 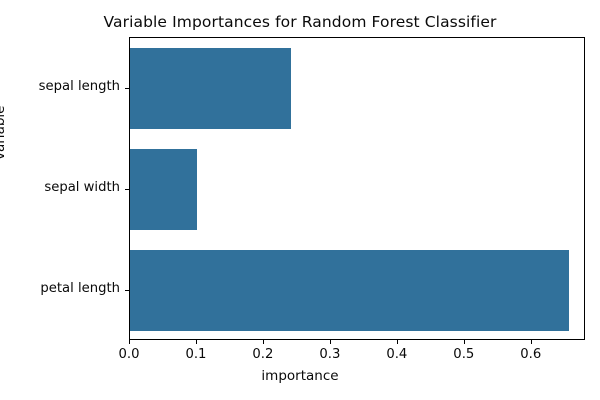 What do you see at coordinates (531, 354) in the screenshot?
I see `x-tick-label: 0.6` at bounding box center [531, 354].